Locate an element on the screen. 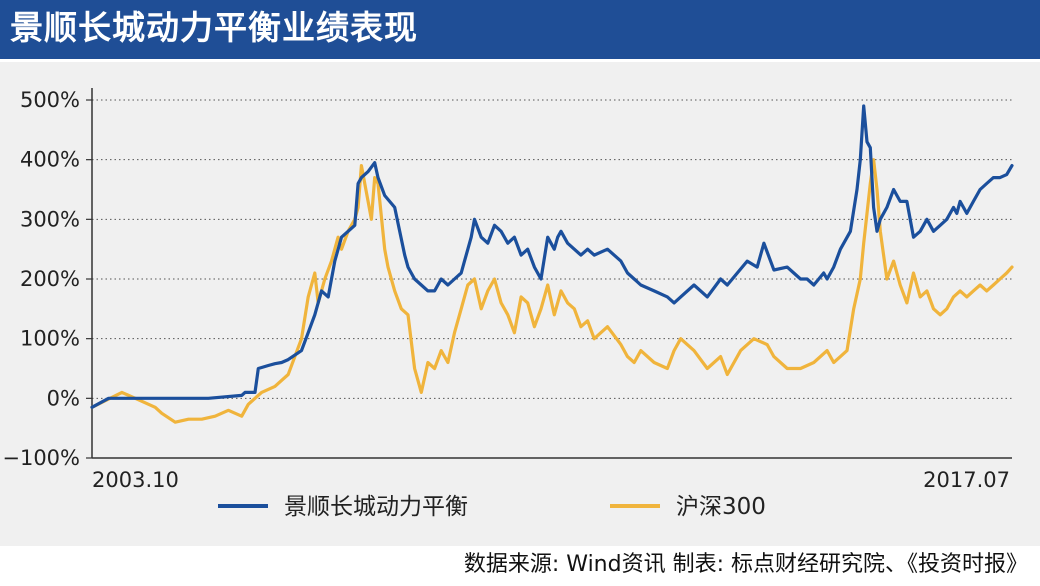 This screenshot has height=586, width=1040. y-tick-label: 300% is located at coordinates (50, 219).